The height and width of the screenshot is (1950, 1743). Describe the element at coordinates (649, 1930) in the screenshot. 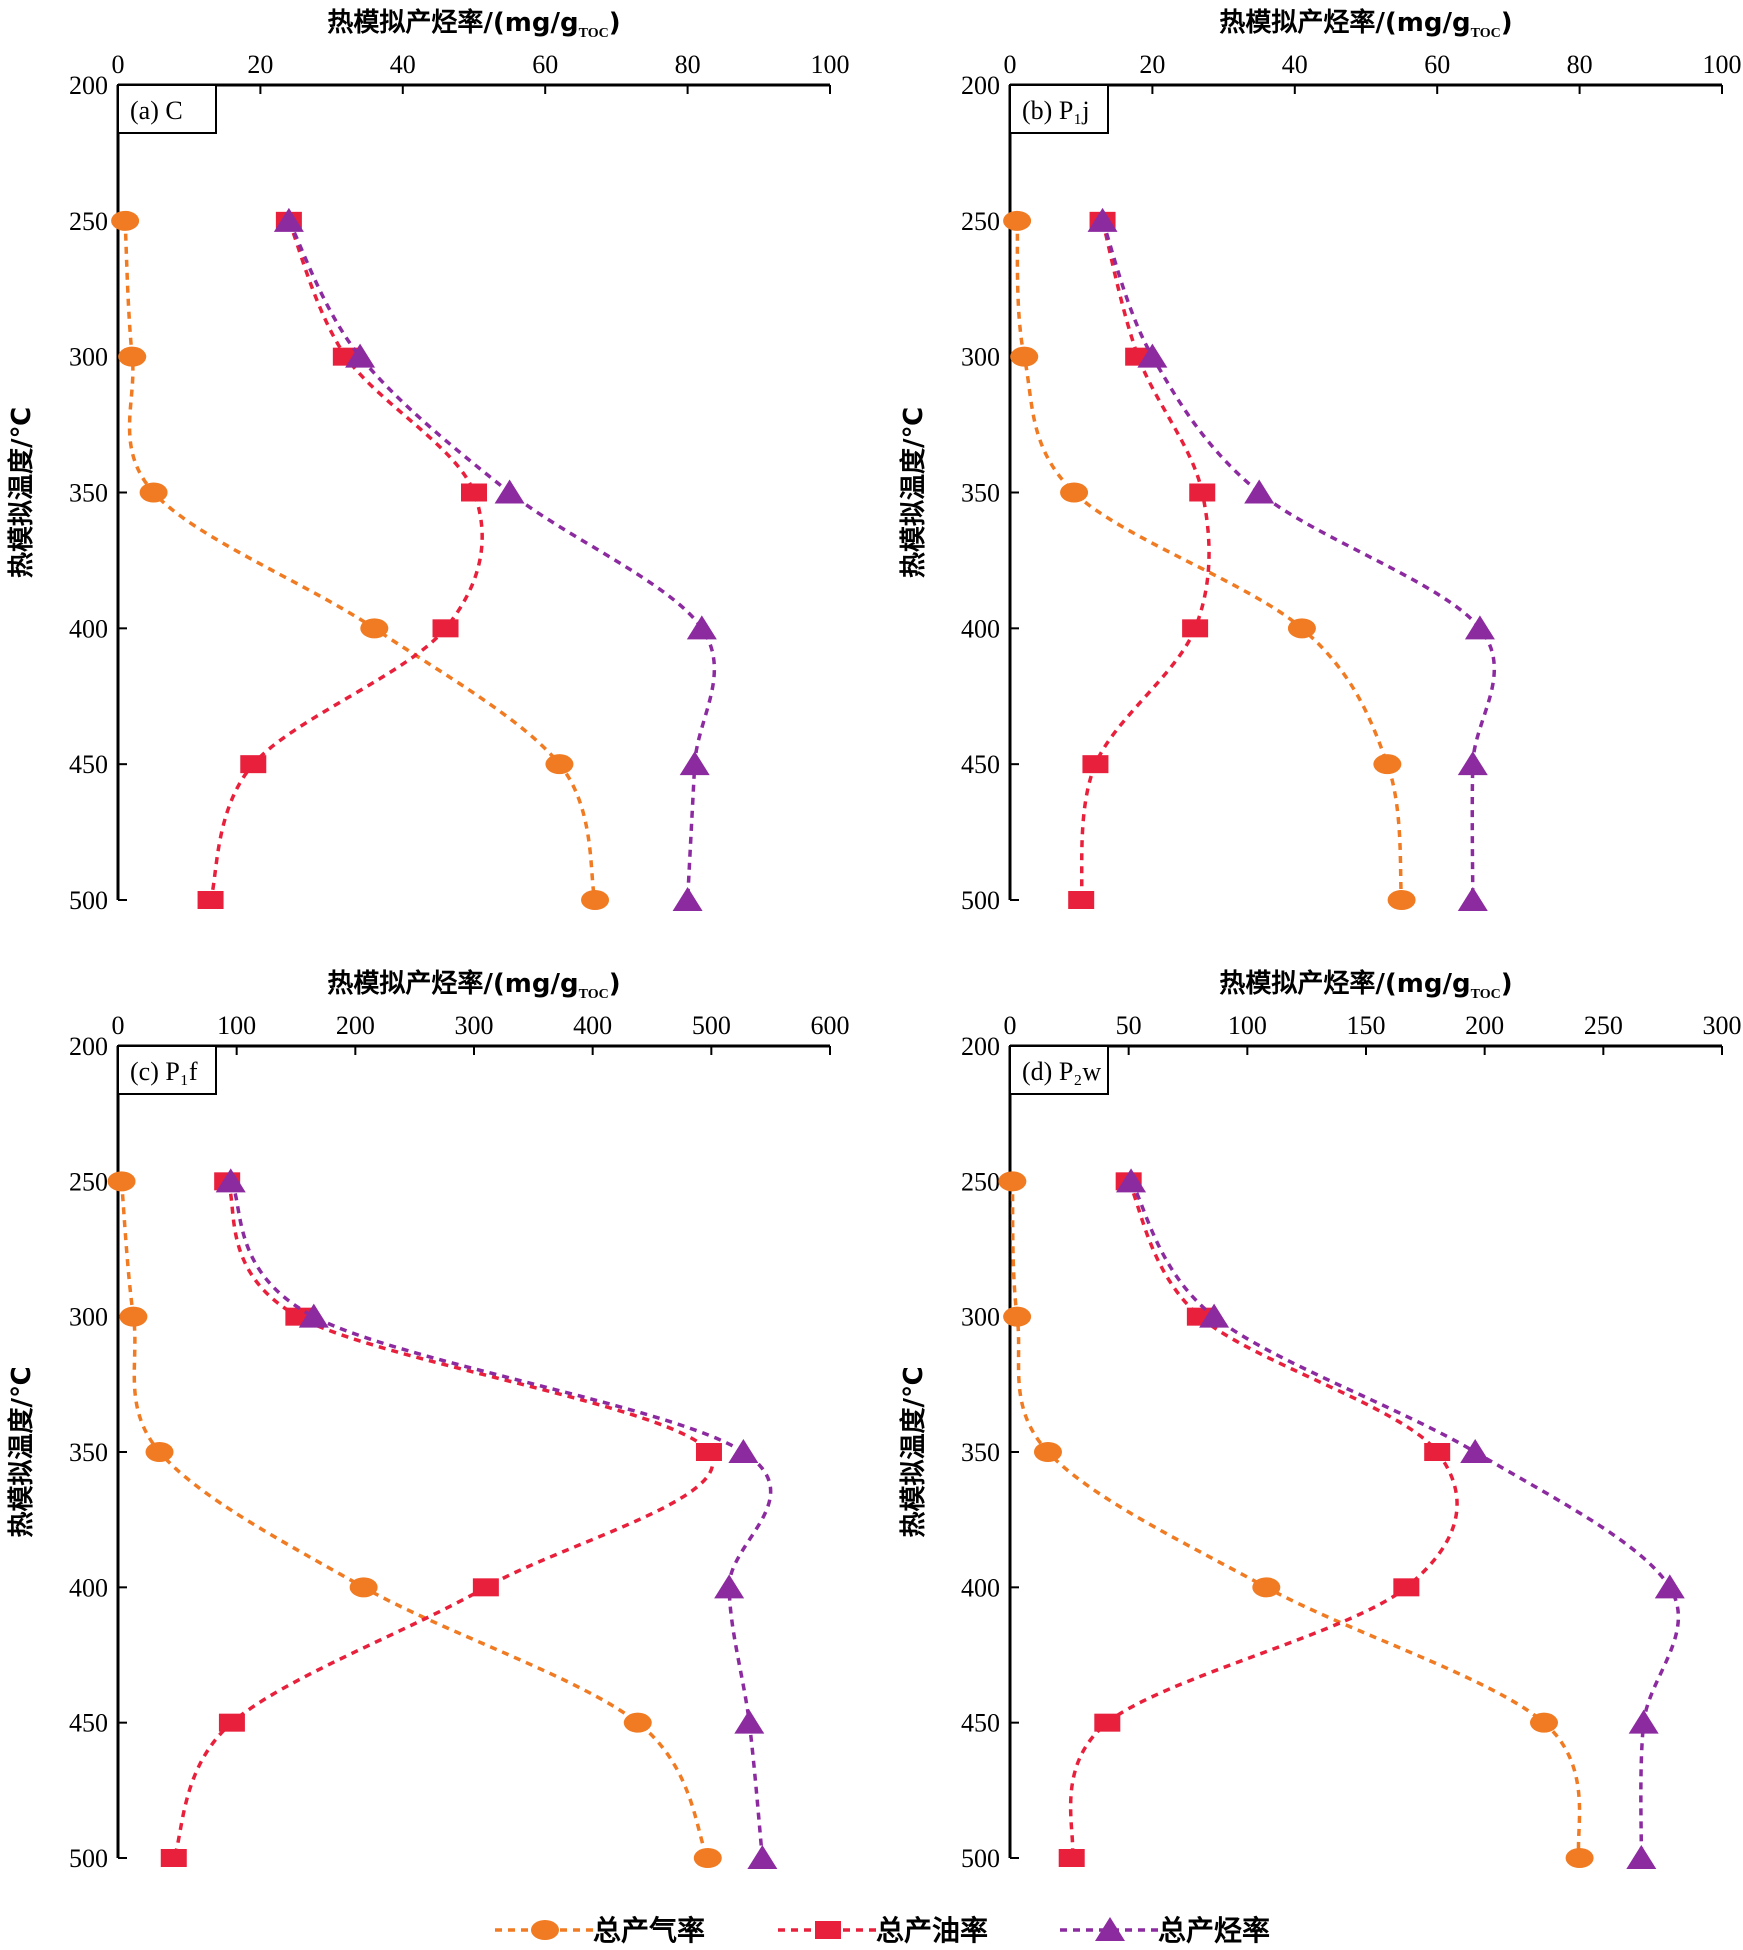

I see `legend-label: 总产气率` at that location.